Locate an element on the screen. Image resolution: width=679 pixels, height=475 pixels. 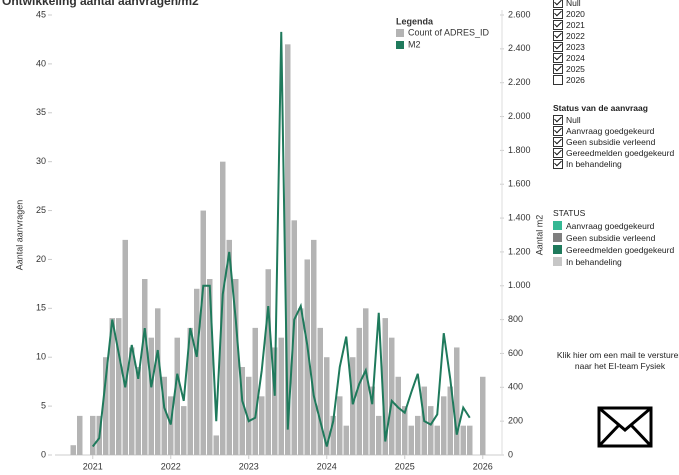
option-label: 2026 is located at coordinates (575, 79).